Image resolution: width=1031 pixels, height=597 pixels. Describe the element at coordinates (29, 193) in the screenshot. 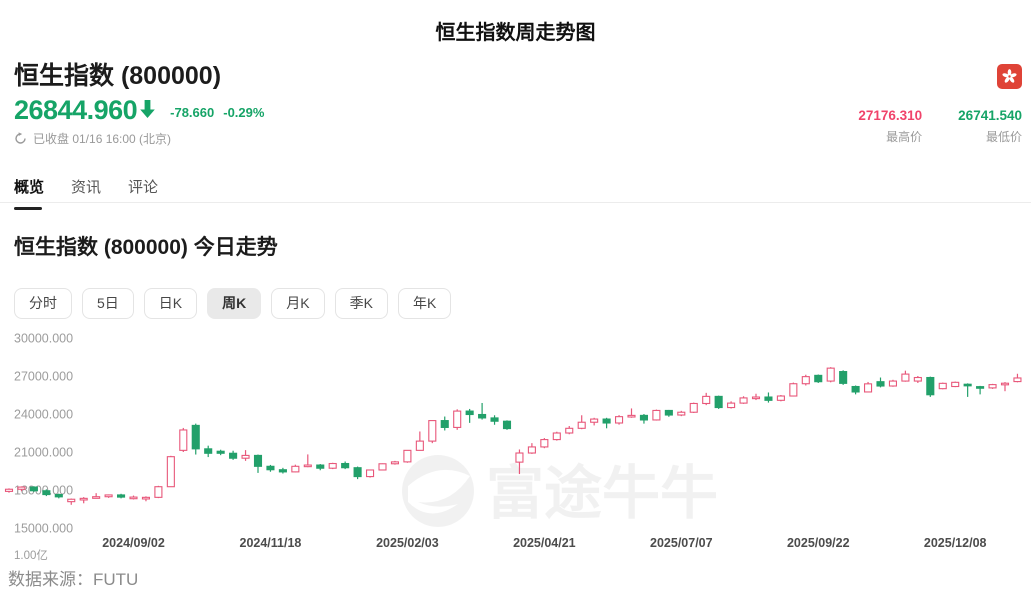

I see `tab-overview: 概览` at that location.